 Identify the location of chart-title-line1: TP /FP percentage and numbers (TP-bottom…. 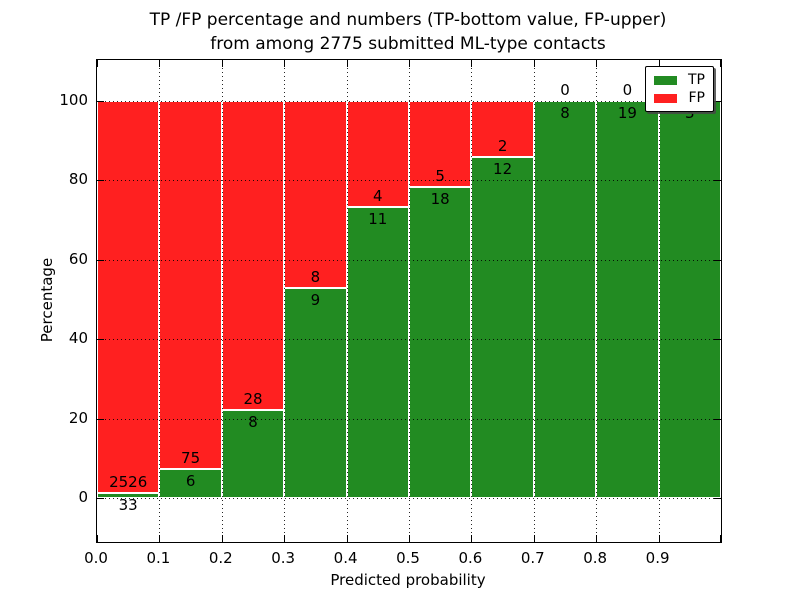
(408, 20).